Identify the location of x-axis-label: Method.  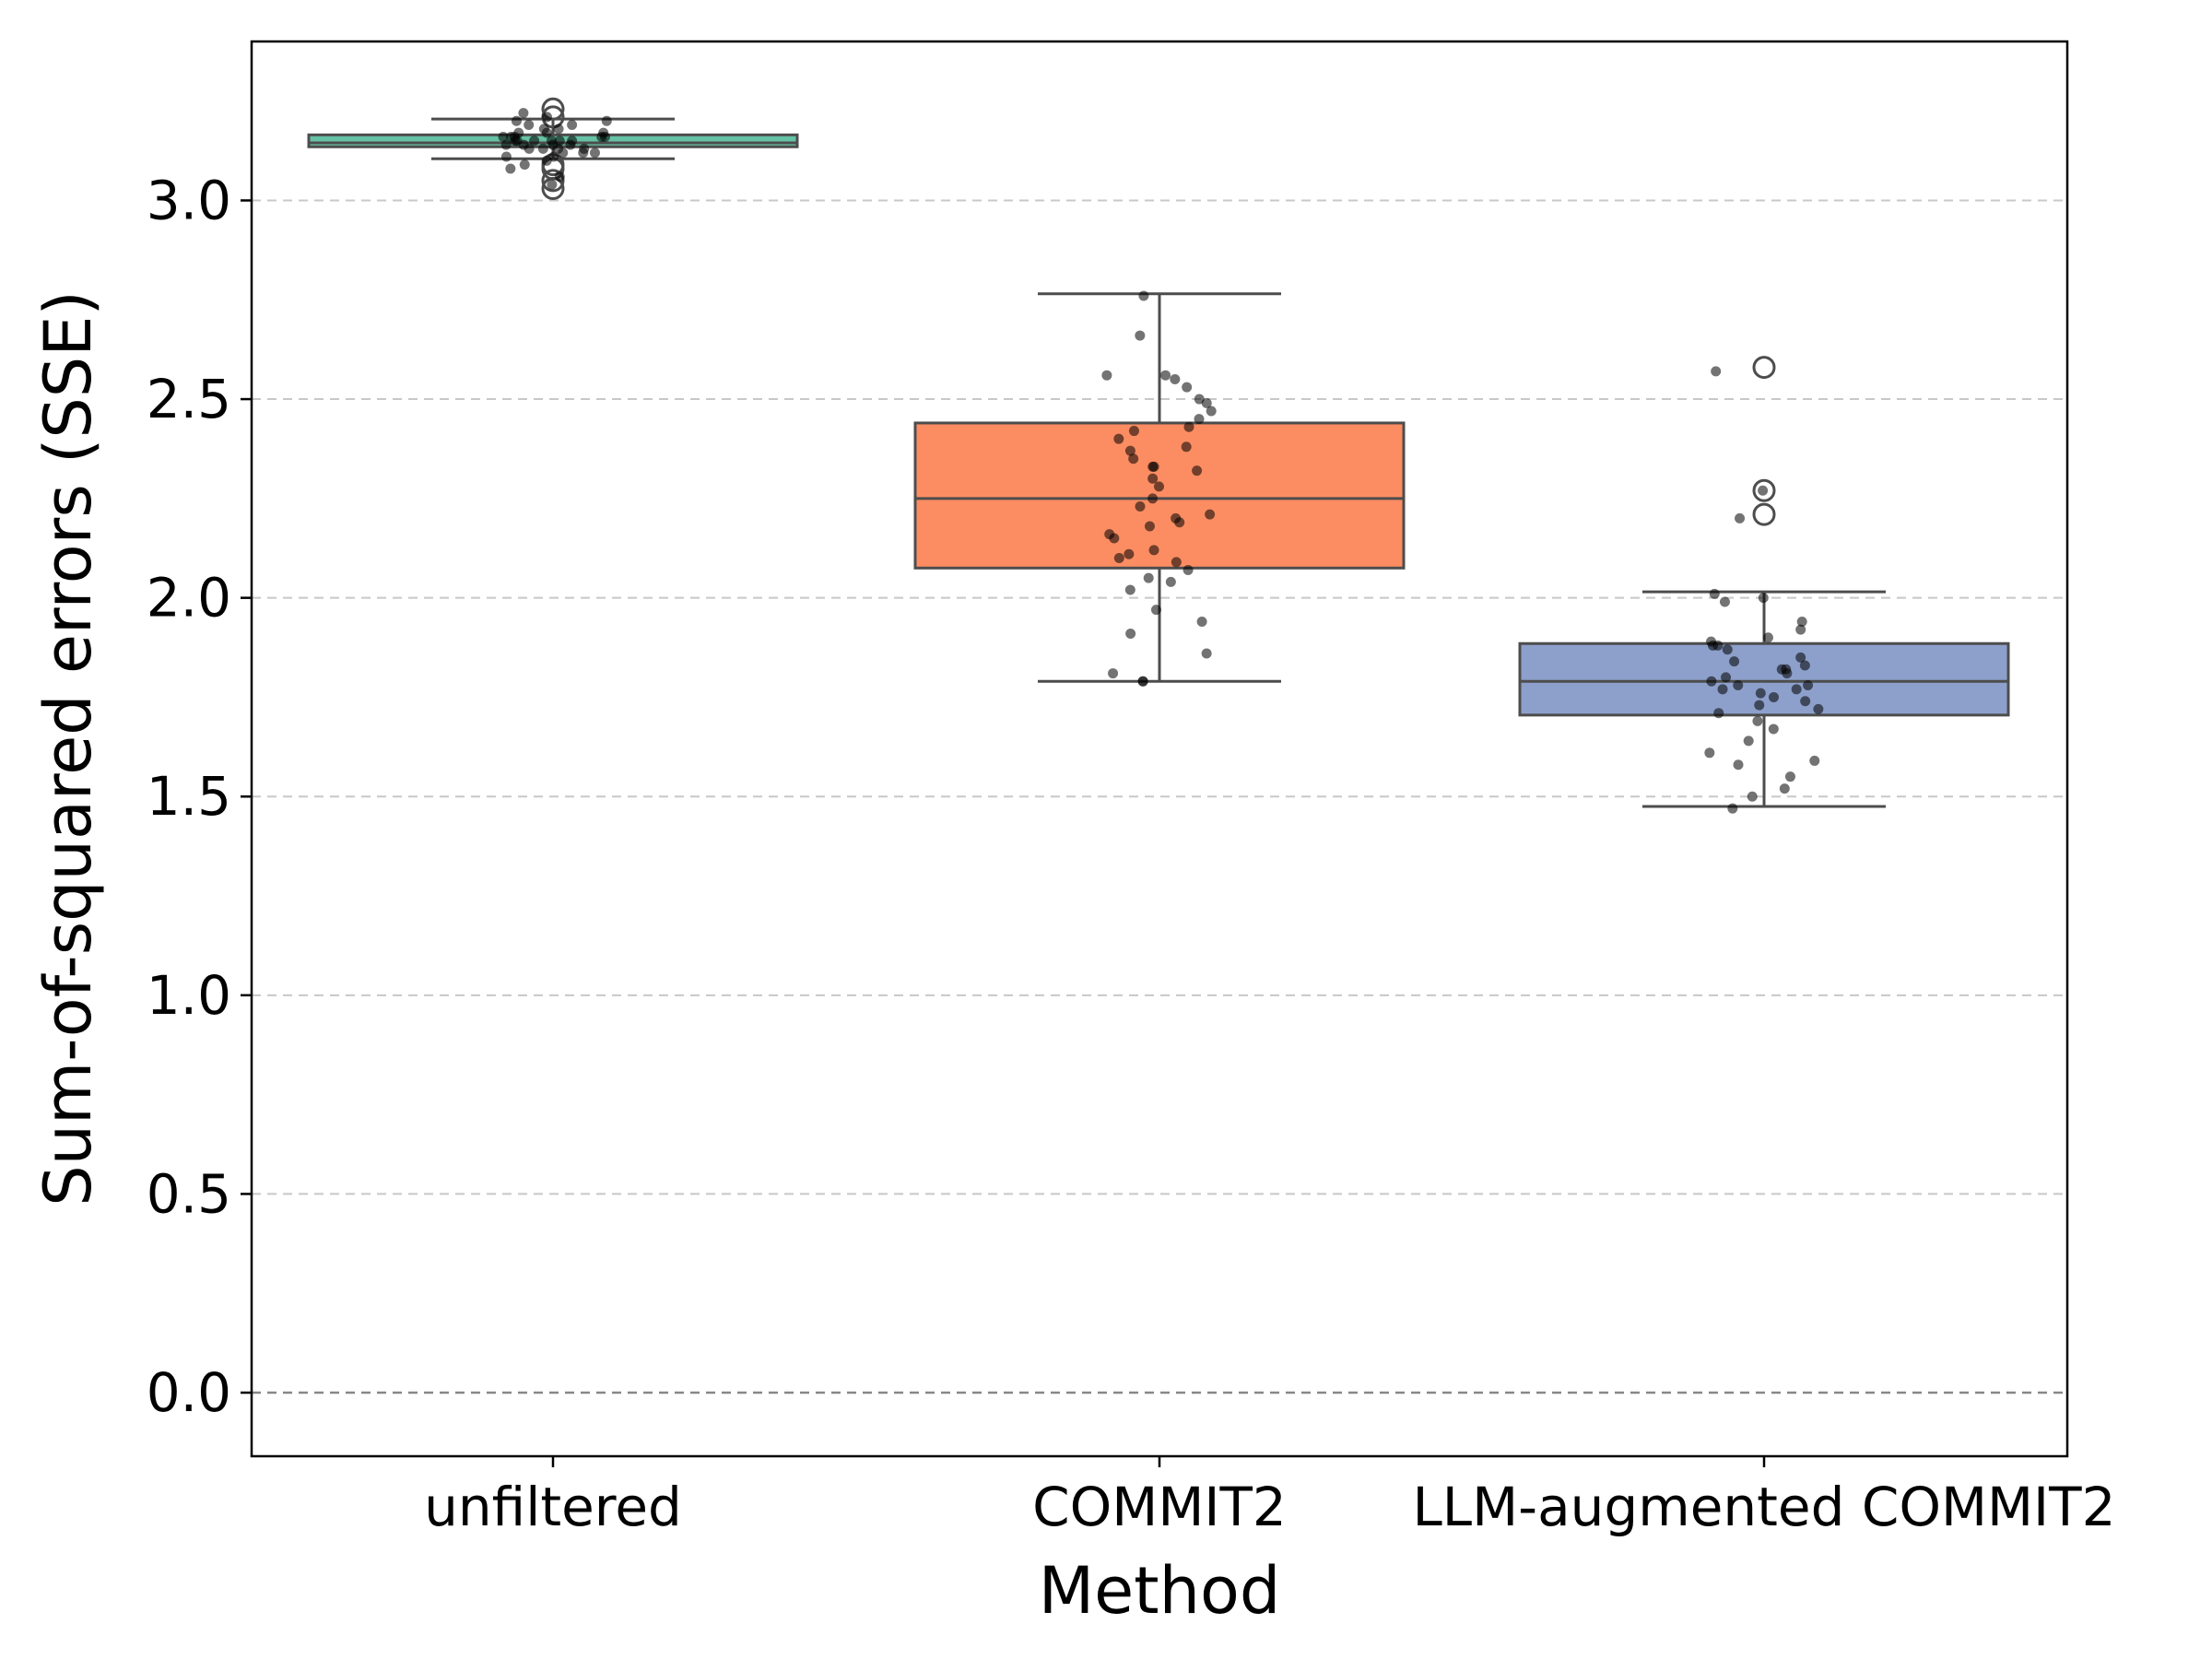
(1160, 1591).